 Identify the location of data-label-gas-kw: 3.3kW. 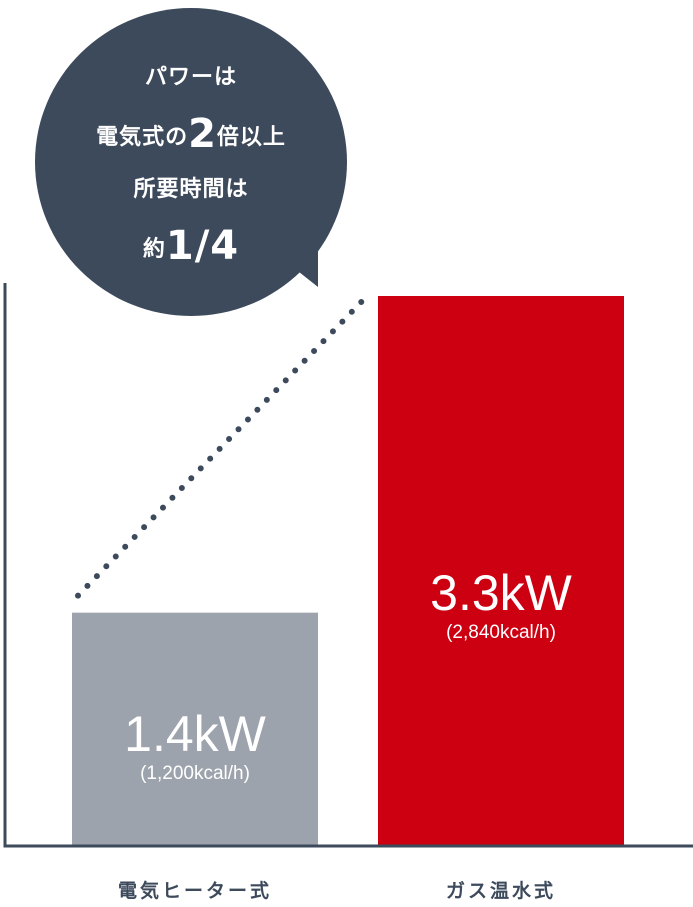
(501, 593).